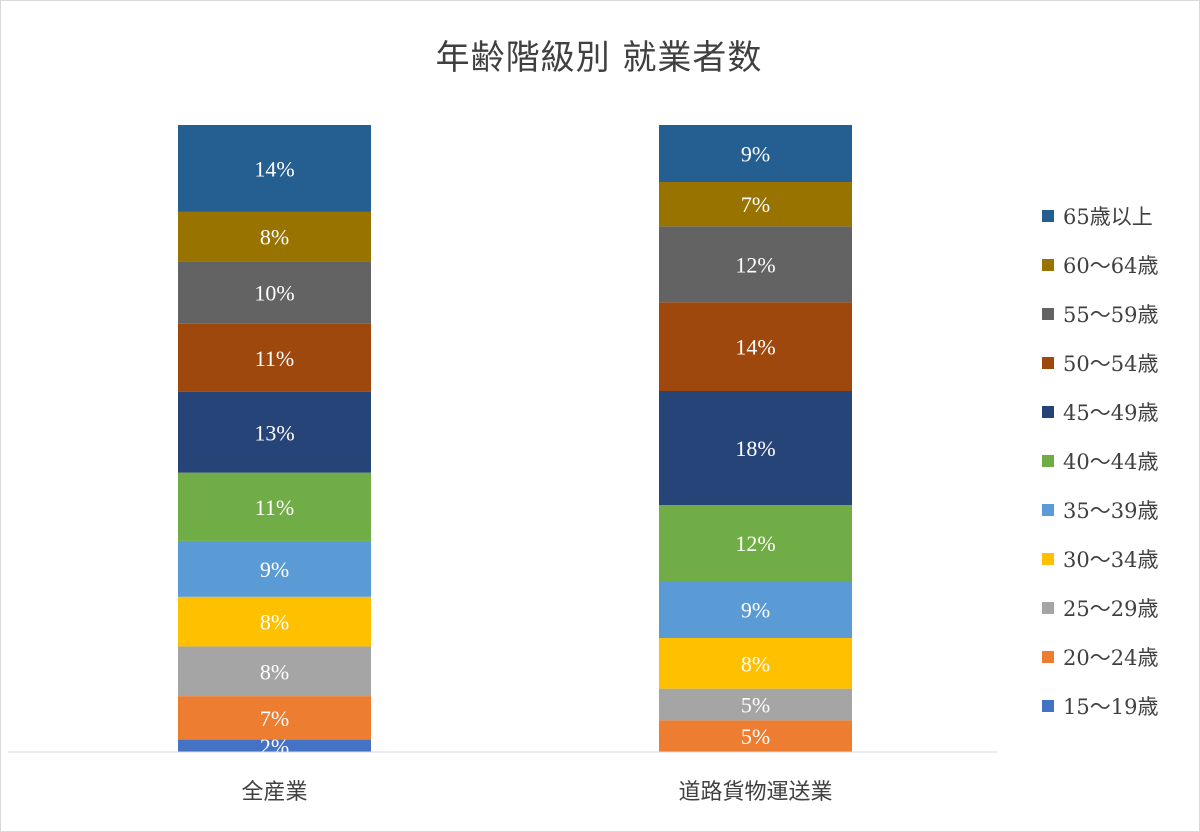  Describe the element at coordinates (1110, 560) in the screenshot. I see `legend-label: 30〜34歳` at that location.